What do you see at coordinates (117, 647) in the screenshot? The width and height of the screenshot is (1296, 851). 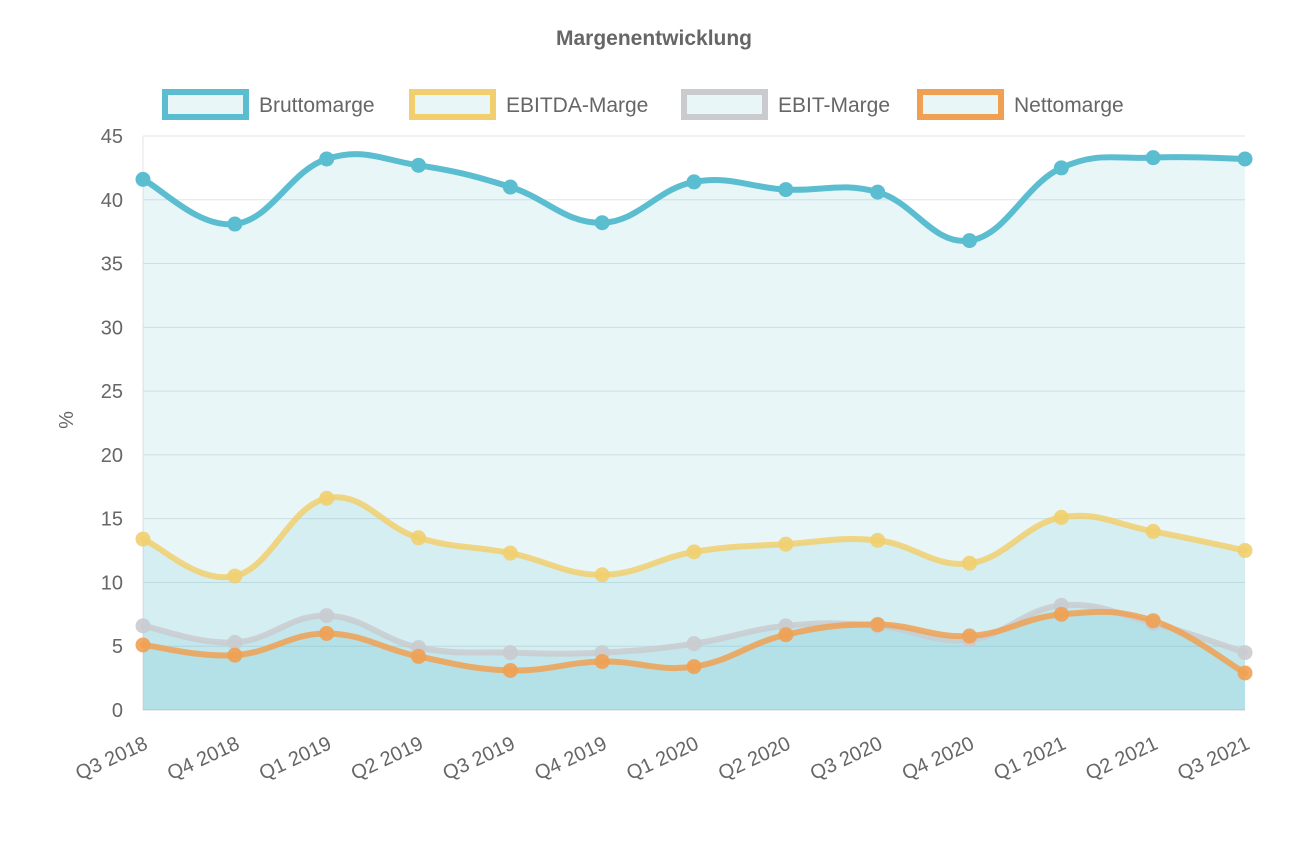 I see `y-tick-label: 5` at bounding box center [117, 647].